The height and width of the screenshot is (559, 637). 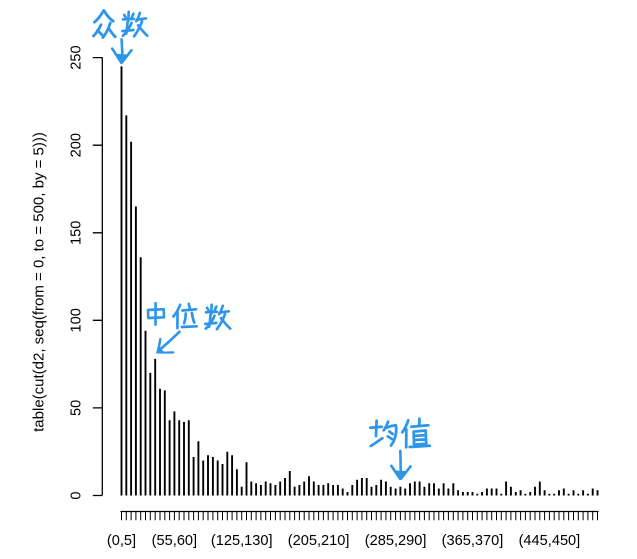 What do you see at coordinates (77, 233) in the screenshot?
I see `svg-text: 150` at bounding box center [77, 233].